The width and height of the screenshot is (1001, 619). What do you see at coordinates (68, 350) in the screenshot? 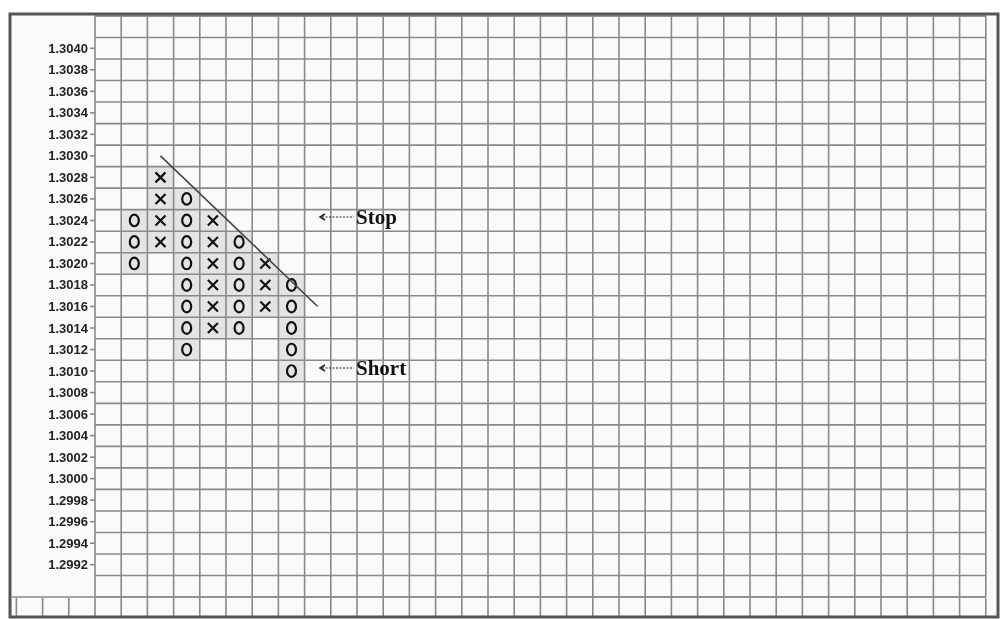
I see `y-tick-label: 1.3012` at bounding box center [68, 350].